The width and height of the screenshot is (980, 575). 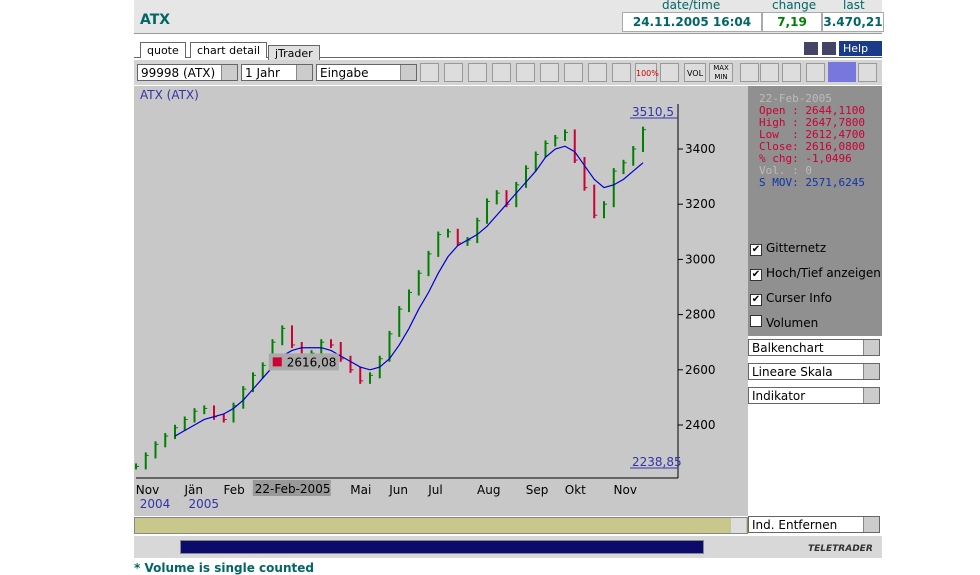 What do you see at coordinates (814, 371) in the screenshot?
I see `select: Lineare Skala` at bounding box center [814, 371].